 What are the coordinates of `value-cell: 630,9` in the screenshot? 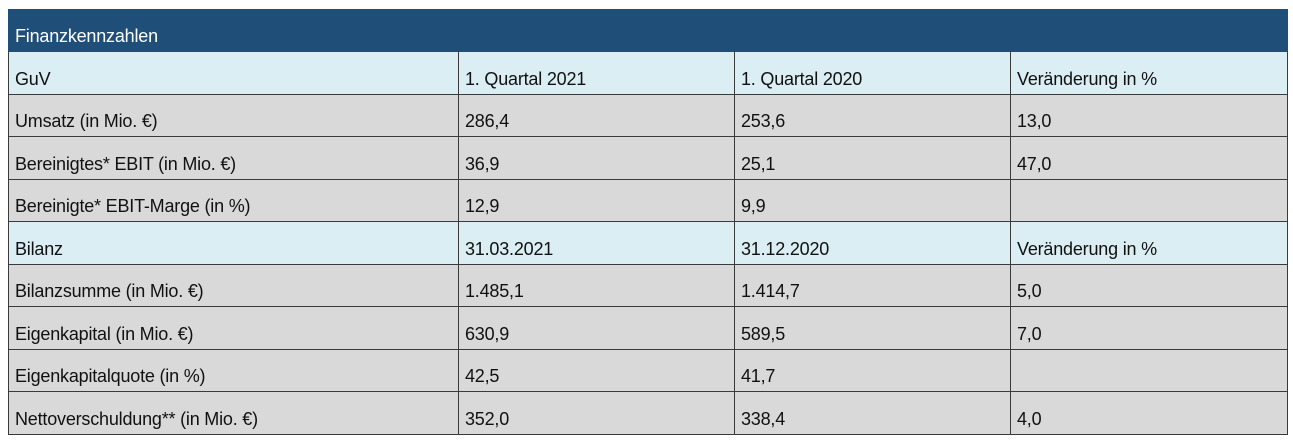 It's located at (596, 328).